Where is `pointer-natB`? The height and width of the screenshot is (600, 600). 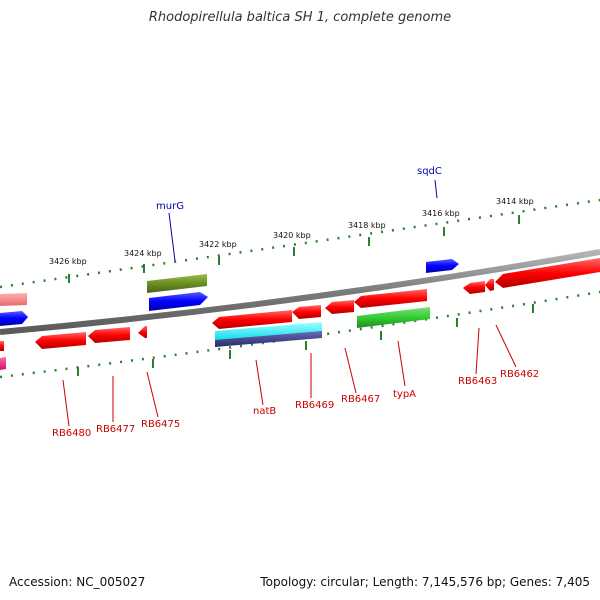
pointer-natB is located at coordinates (259, 382).